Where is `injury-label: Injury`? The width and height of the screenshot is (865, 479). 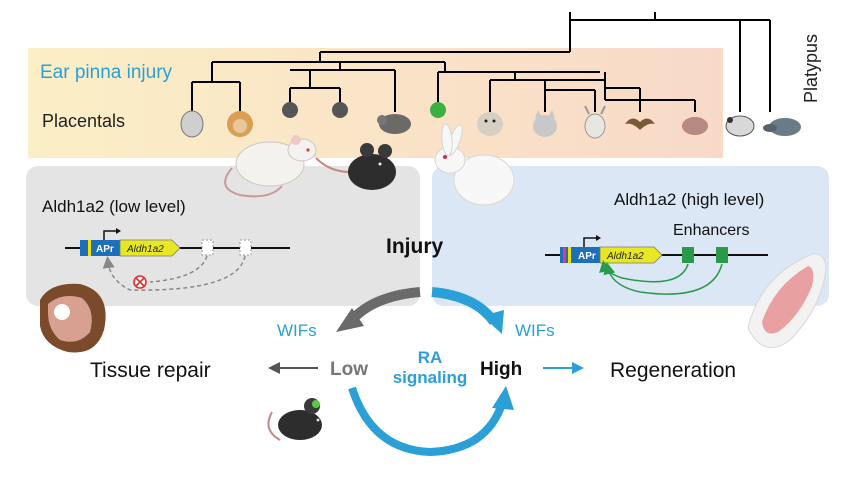
injury-label: Injury is located at coordinates (414, 246).